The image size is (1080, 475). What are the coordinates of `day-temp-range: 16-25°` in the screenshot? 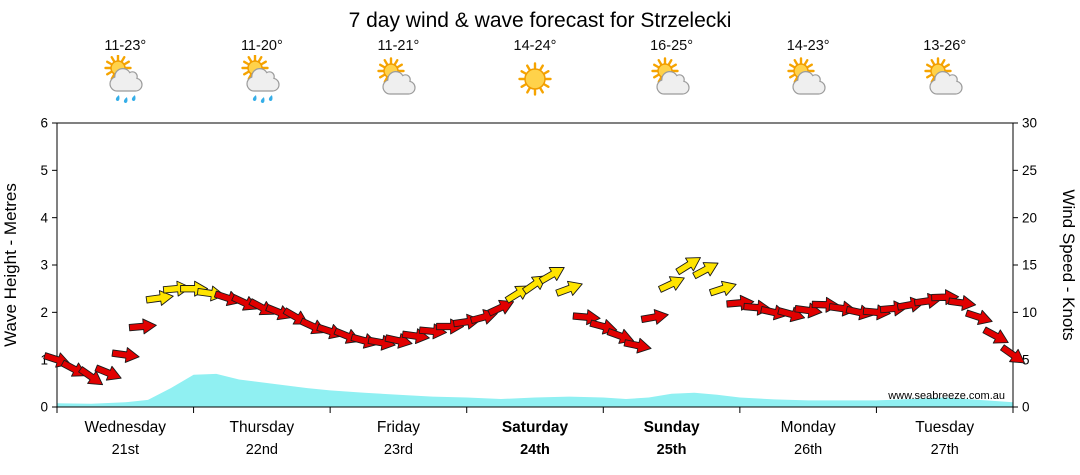 It's located at (671, 46).